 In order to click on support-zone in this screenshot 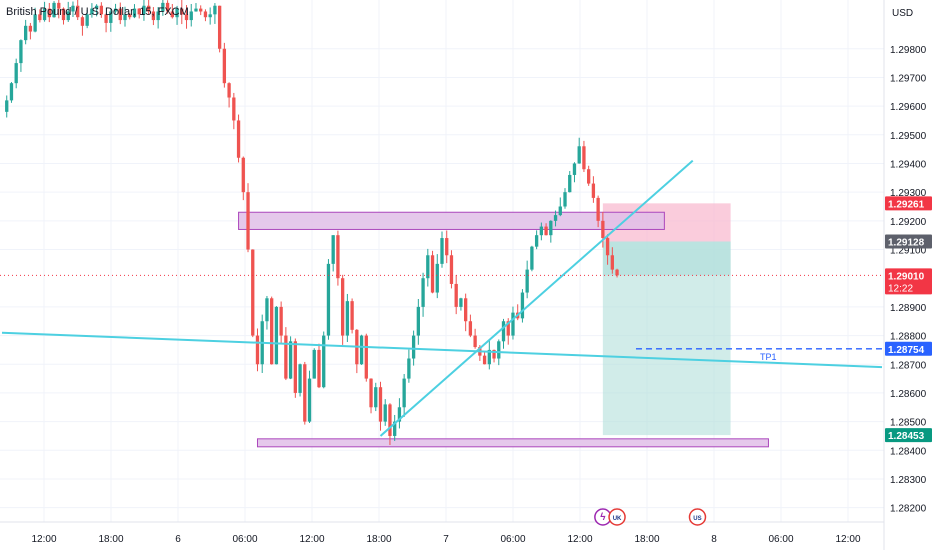, I will do `click(512, 443)`.